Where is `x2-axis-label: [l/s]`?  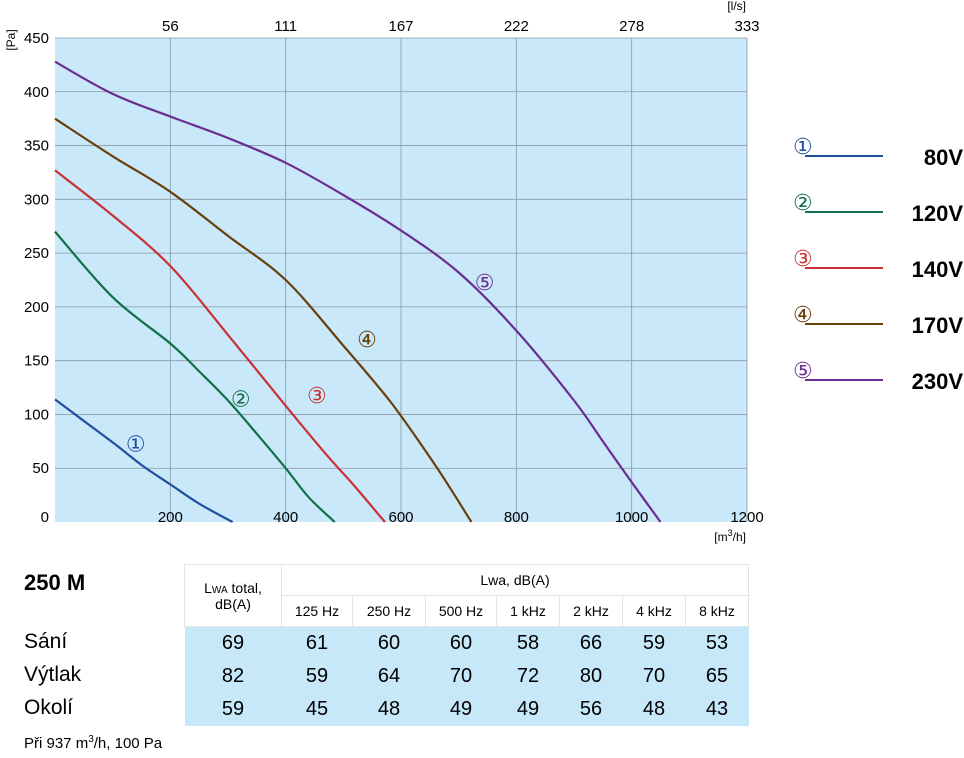
x2-axis-label: [l/s] is located at coordinates (736, 6).